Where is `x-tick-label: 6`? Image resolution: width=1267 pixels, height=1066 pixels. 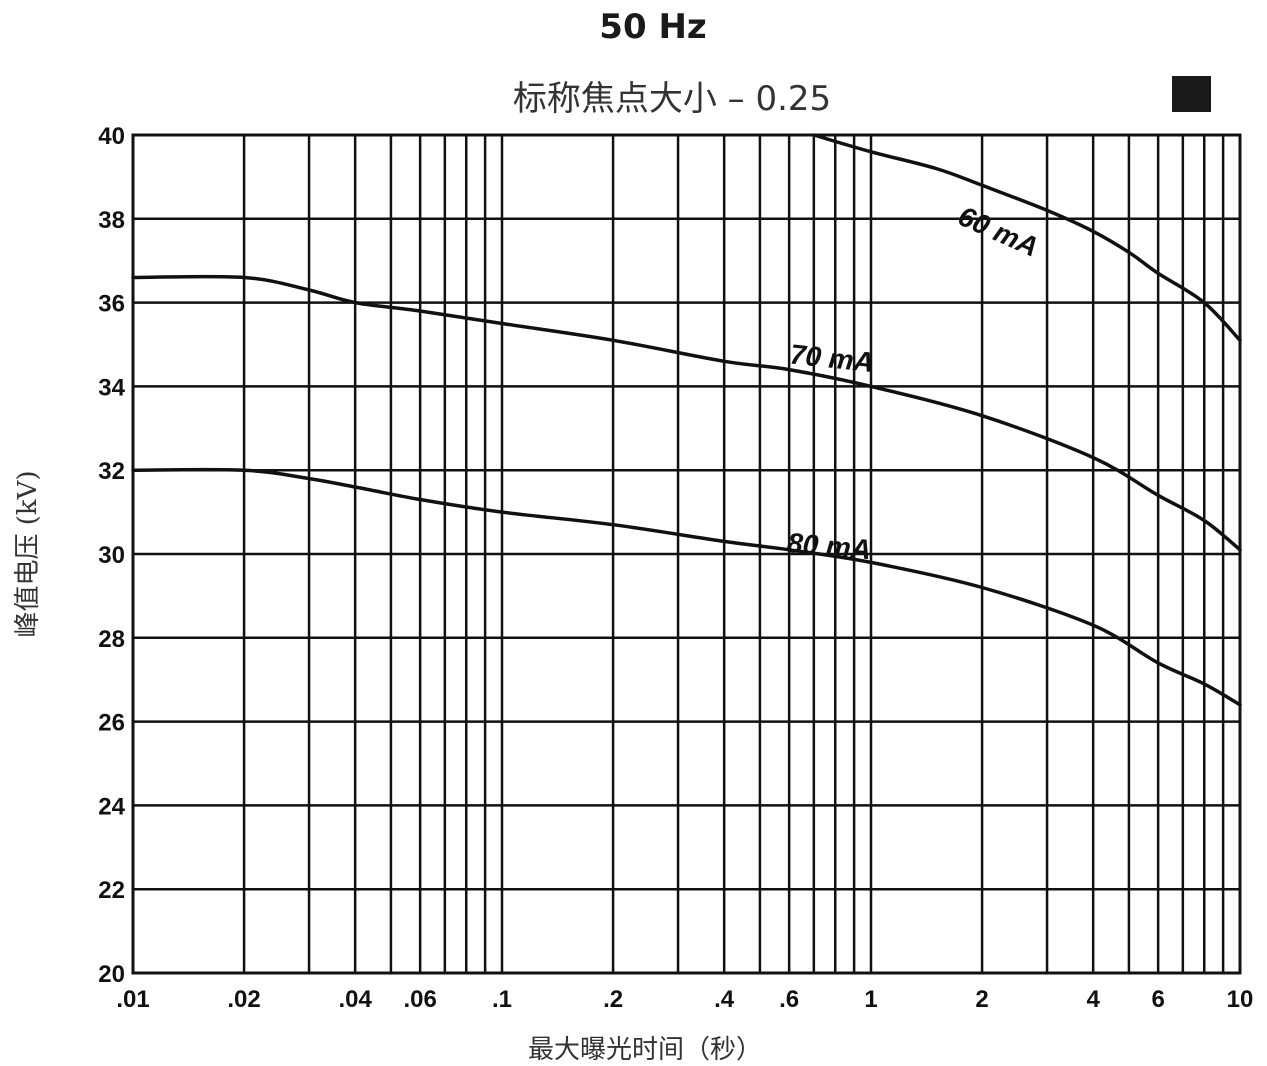 x-tick-label: 6 is located at coordinates (1157, 999).